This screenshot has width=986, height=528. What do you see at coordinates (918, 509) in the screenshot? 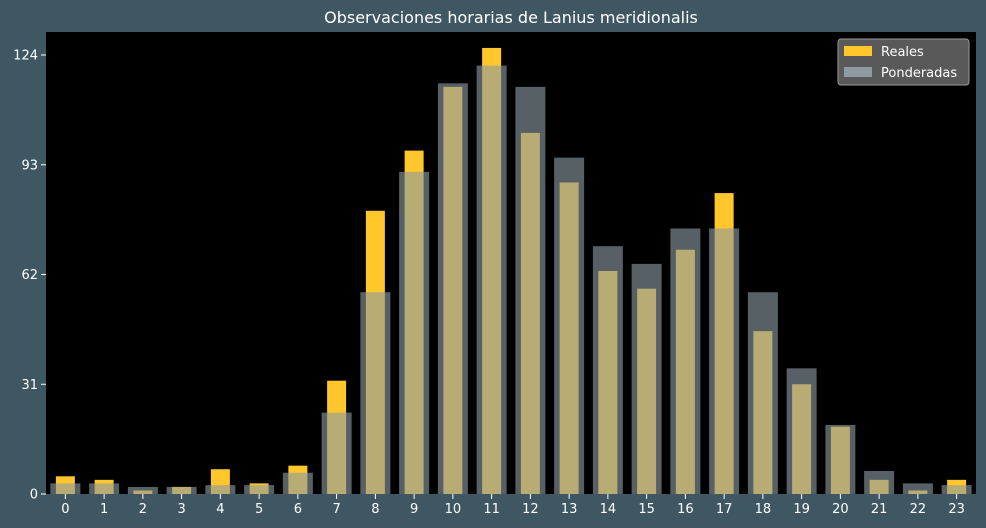
I see `x-tick-label-22: 22` at bounding box center [918, 509].